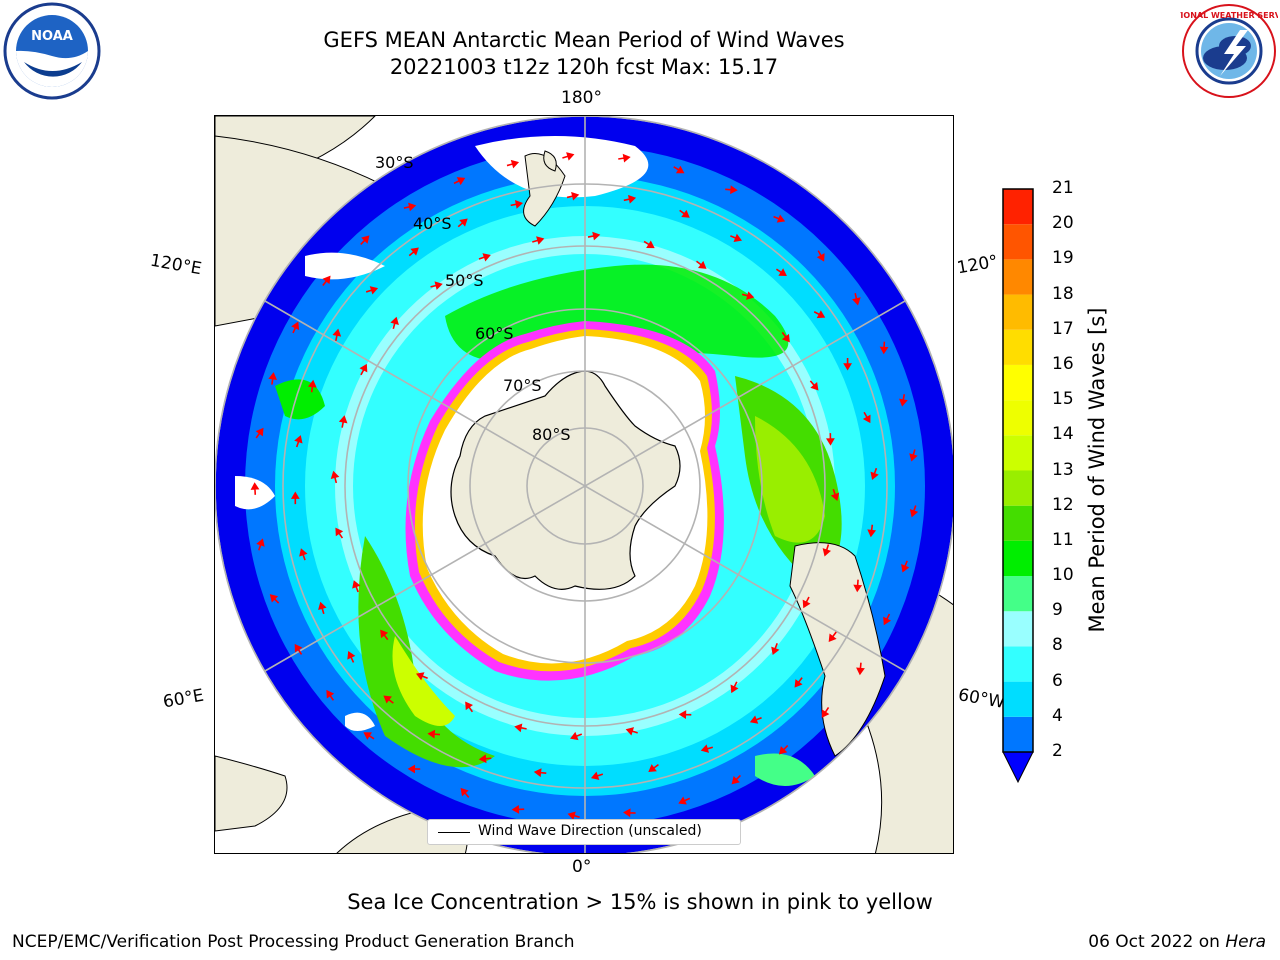  Describe the element at coordinates (1063, 504) in the screenshot. I see `colorbar-tick-label: 12` at that location.